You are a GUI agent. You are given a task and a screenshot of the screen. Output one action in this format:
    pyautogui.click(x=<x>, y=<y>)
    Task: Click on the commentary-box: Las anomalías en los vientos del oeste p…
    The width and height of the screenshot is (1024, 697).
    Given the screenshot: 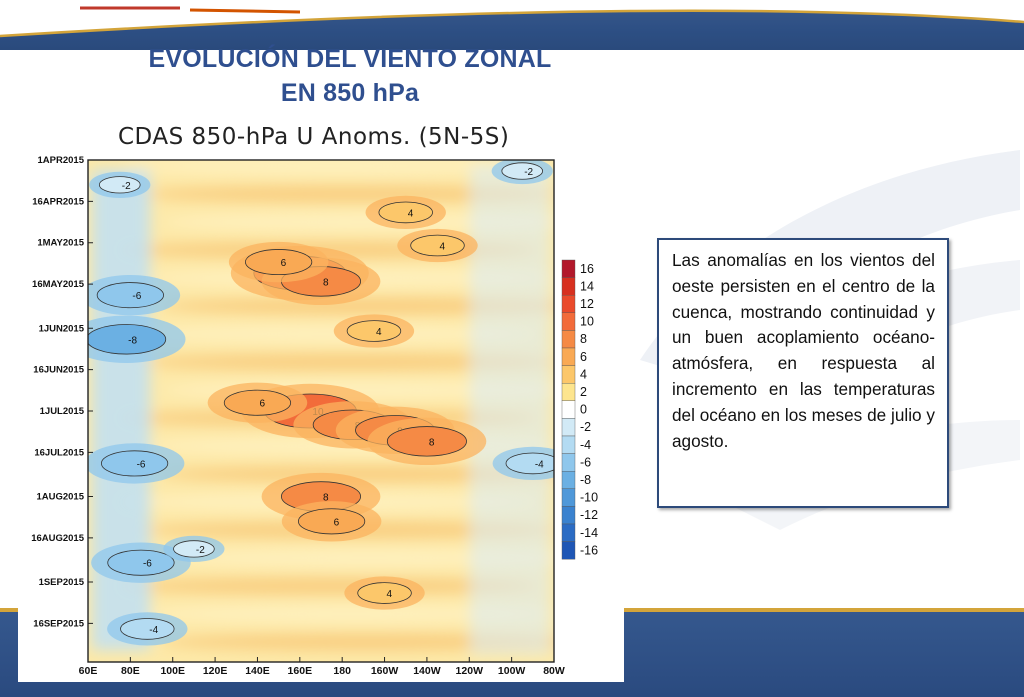 What is the action you would take?
    pyautogui.click(x=803, y=373)
    